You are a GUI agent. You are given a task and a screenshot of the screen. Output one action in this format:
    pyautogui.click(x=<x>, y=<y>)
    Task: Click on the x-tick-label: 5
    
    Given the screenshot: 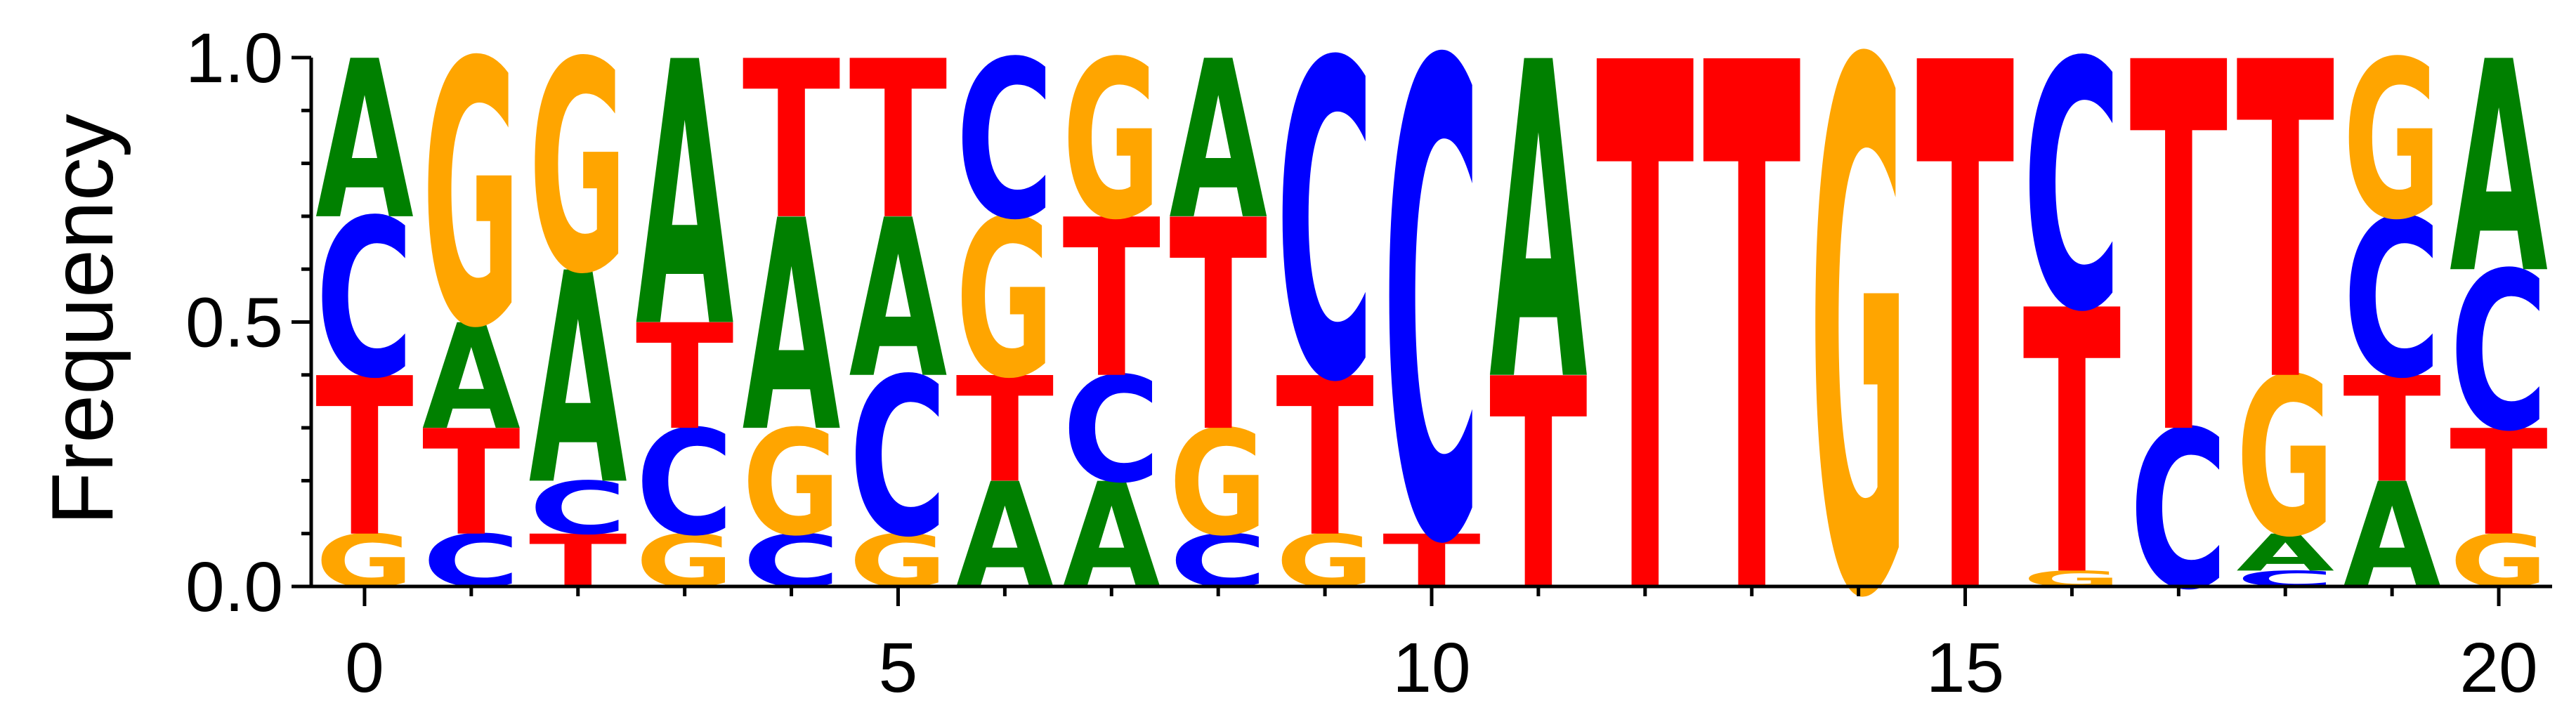 What is the action you would take?
    pyautogui.click(x=898, y=668)
    